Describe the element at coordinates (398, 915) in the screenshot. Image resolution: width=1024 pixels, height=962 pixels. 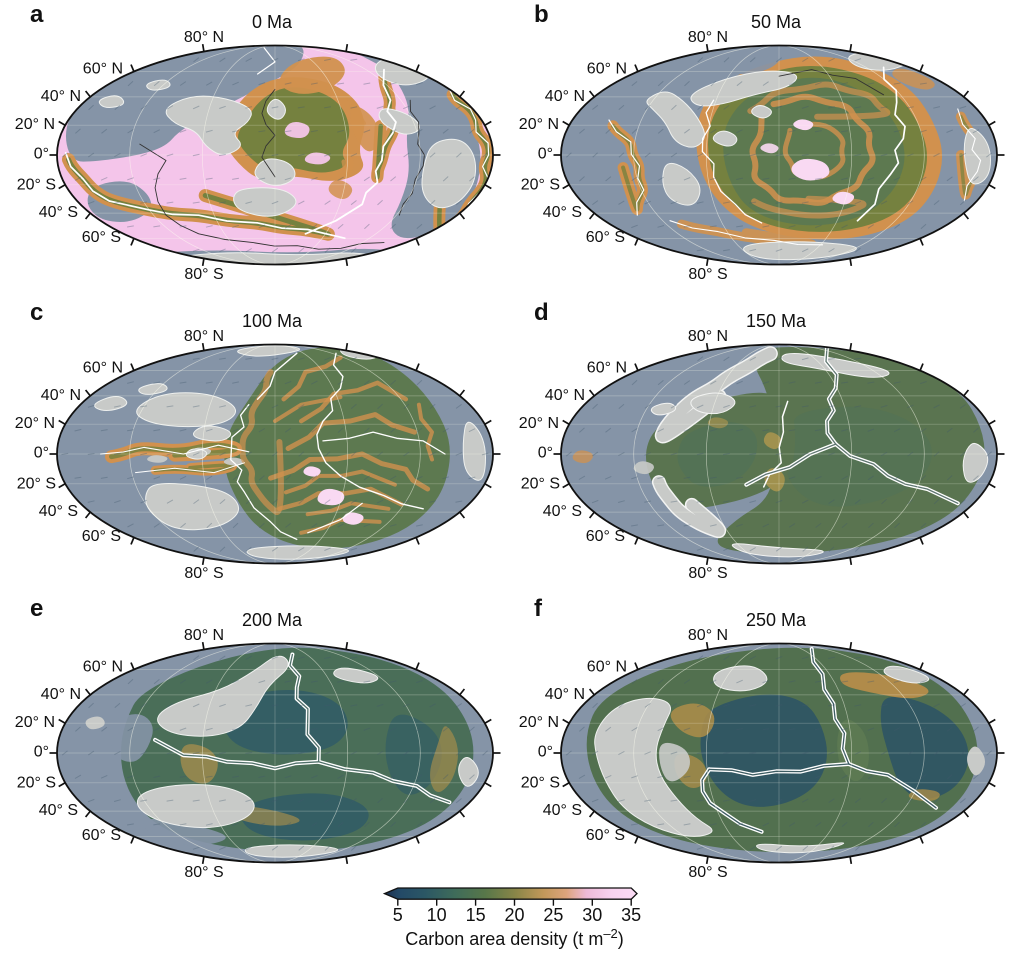
I see `svg-text: 5` at that location.